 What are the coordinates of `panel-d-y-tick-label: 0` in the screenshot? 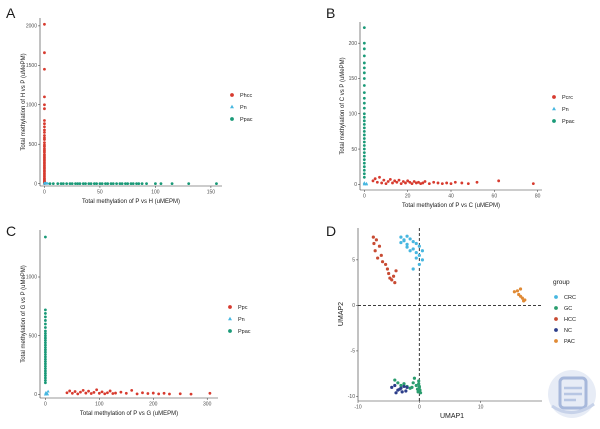 It's located at (353, 306).